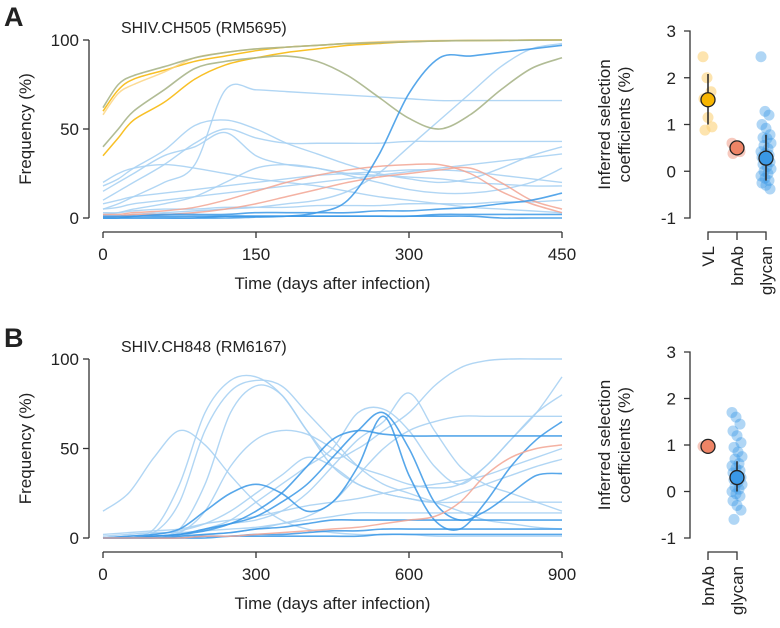 This screenshot has height=628, width=780. I want to click on x-tick-label: 150, so click(256, 254).